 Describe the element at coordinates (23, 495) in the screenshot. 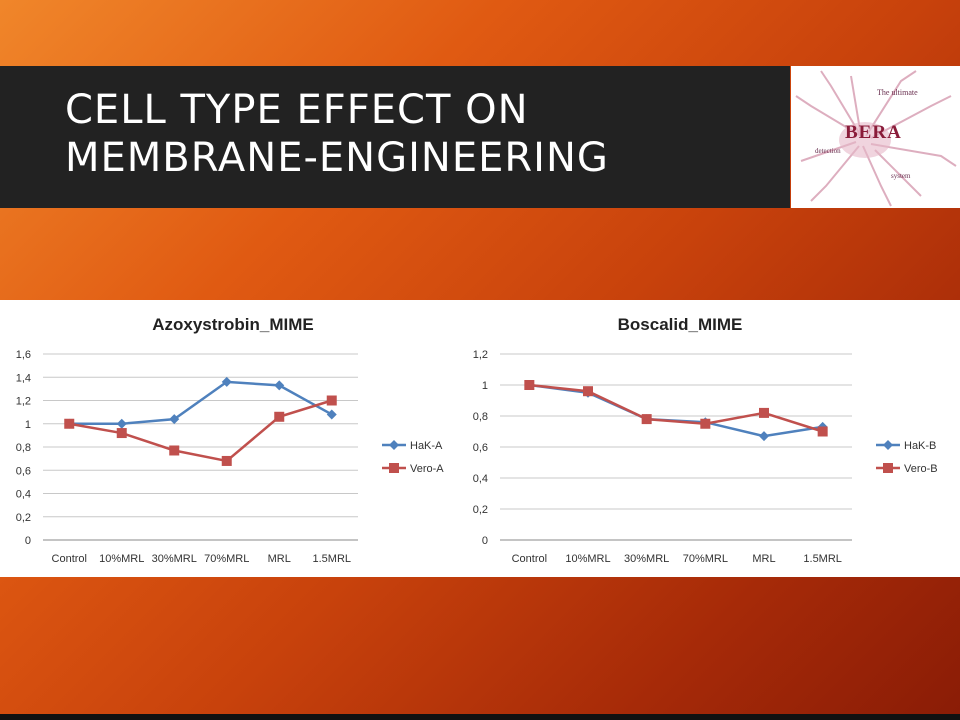

I see `chart1-y-tick-label: 0,4` at that location.